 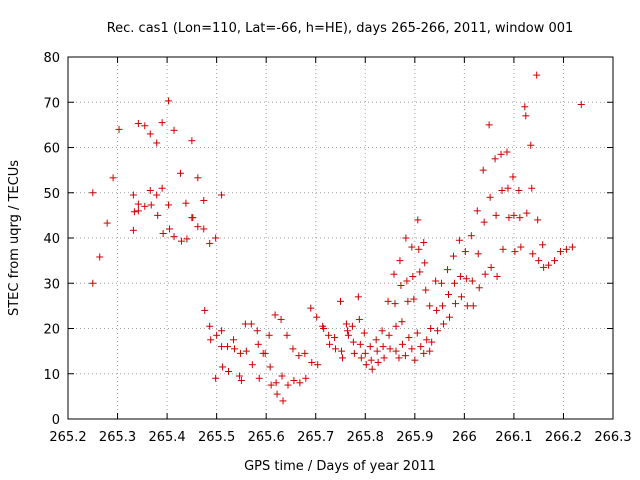 What do you see at coordinates (340, 466) in the screenshot?
I see `x-axis-label: GPS time / Days of year 2011` at bounding box center [340, 466].